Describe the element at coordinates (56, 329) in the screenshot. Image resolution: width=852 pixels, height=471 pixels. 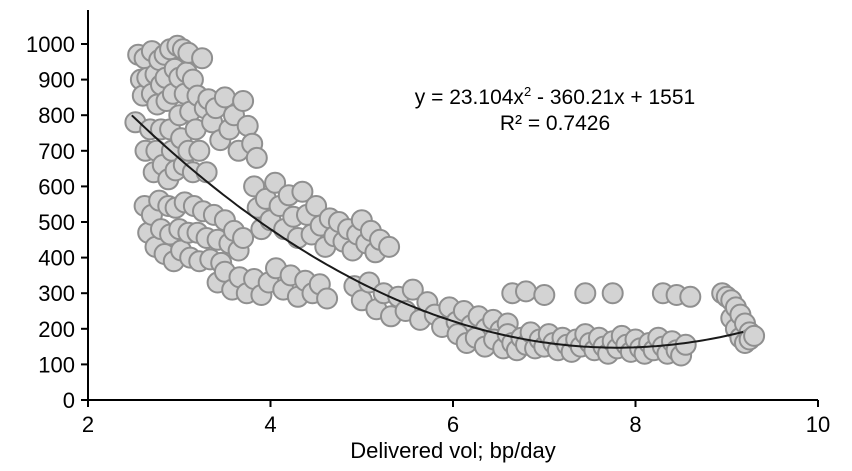
I see `y-tick-label: 200` at that location.